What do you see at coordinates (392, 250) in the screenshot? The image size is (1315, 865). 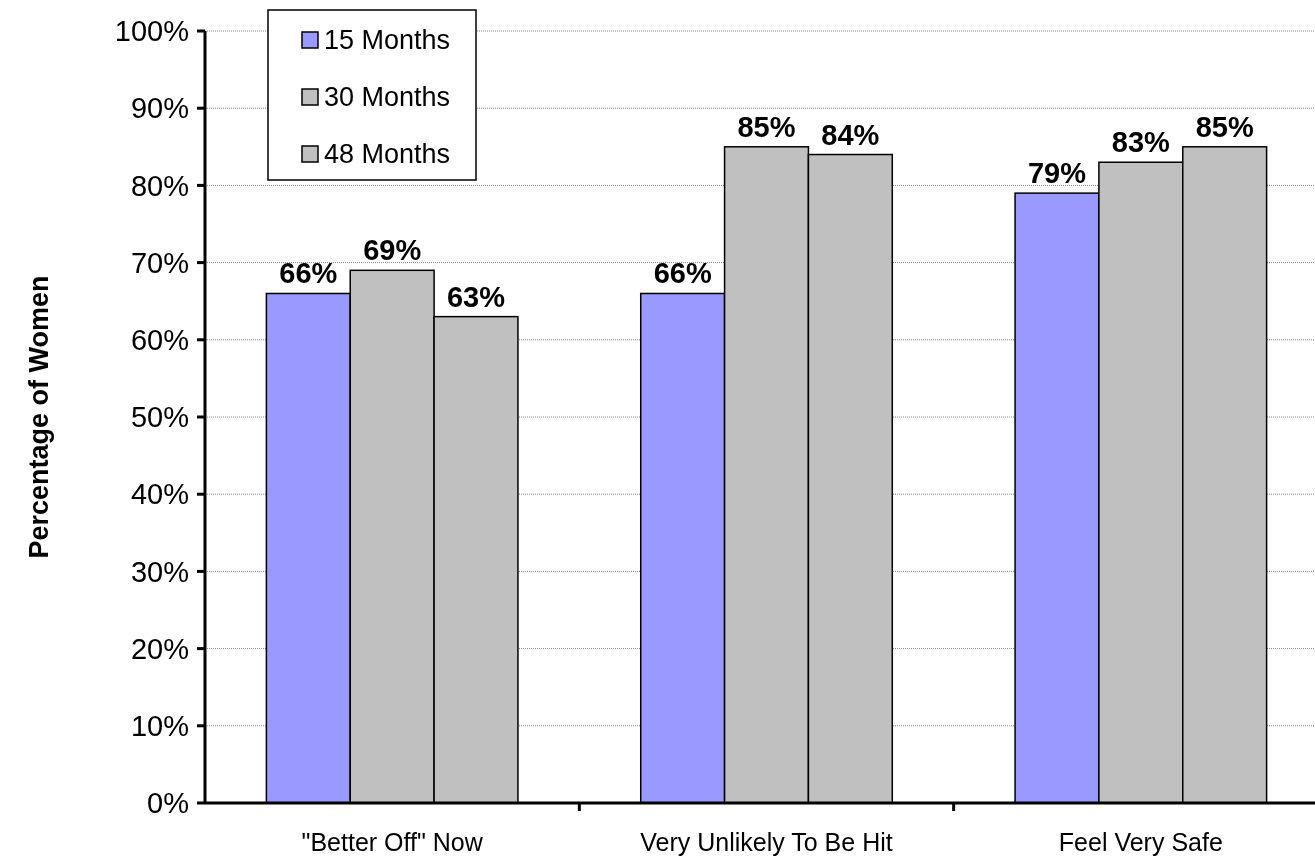 I see `data-label: 69%` at bounding box center [392, 250].